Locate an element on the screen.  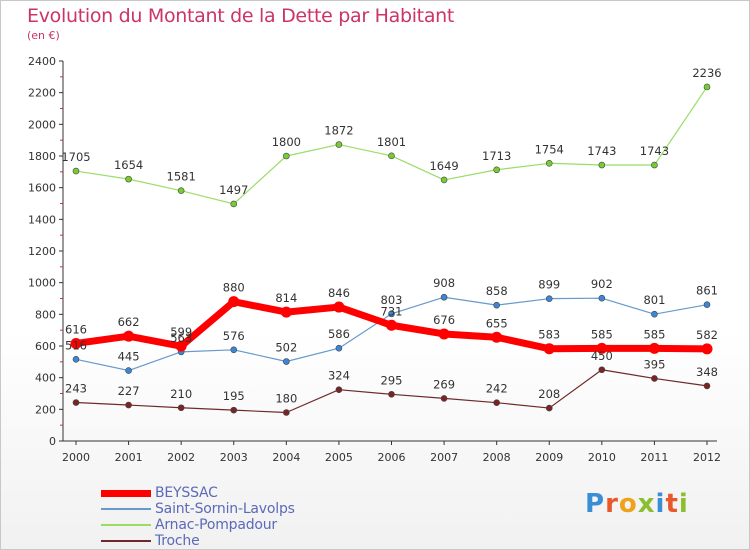
data-label: 1754 is located at coordinates (549, 149).